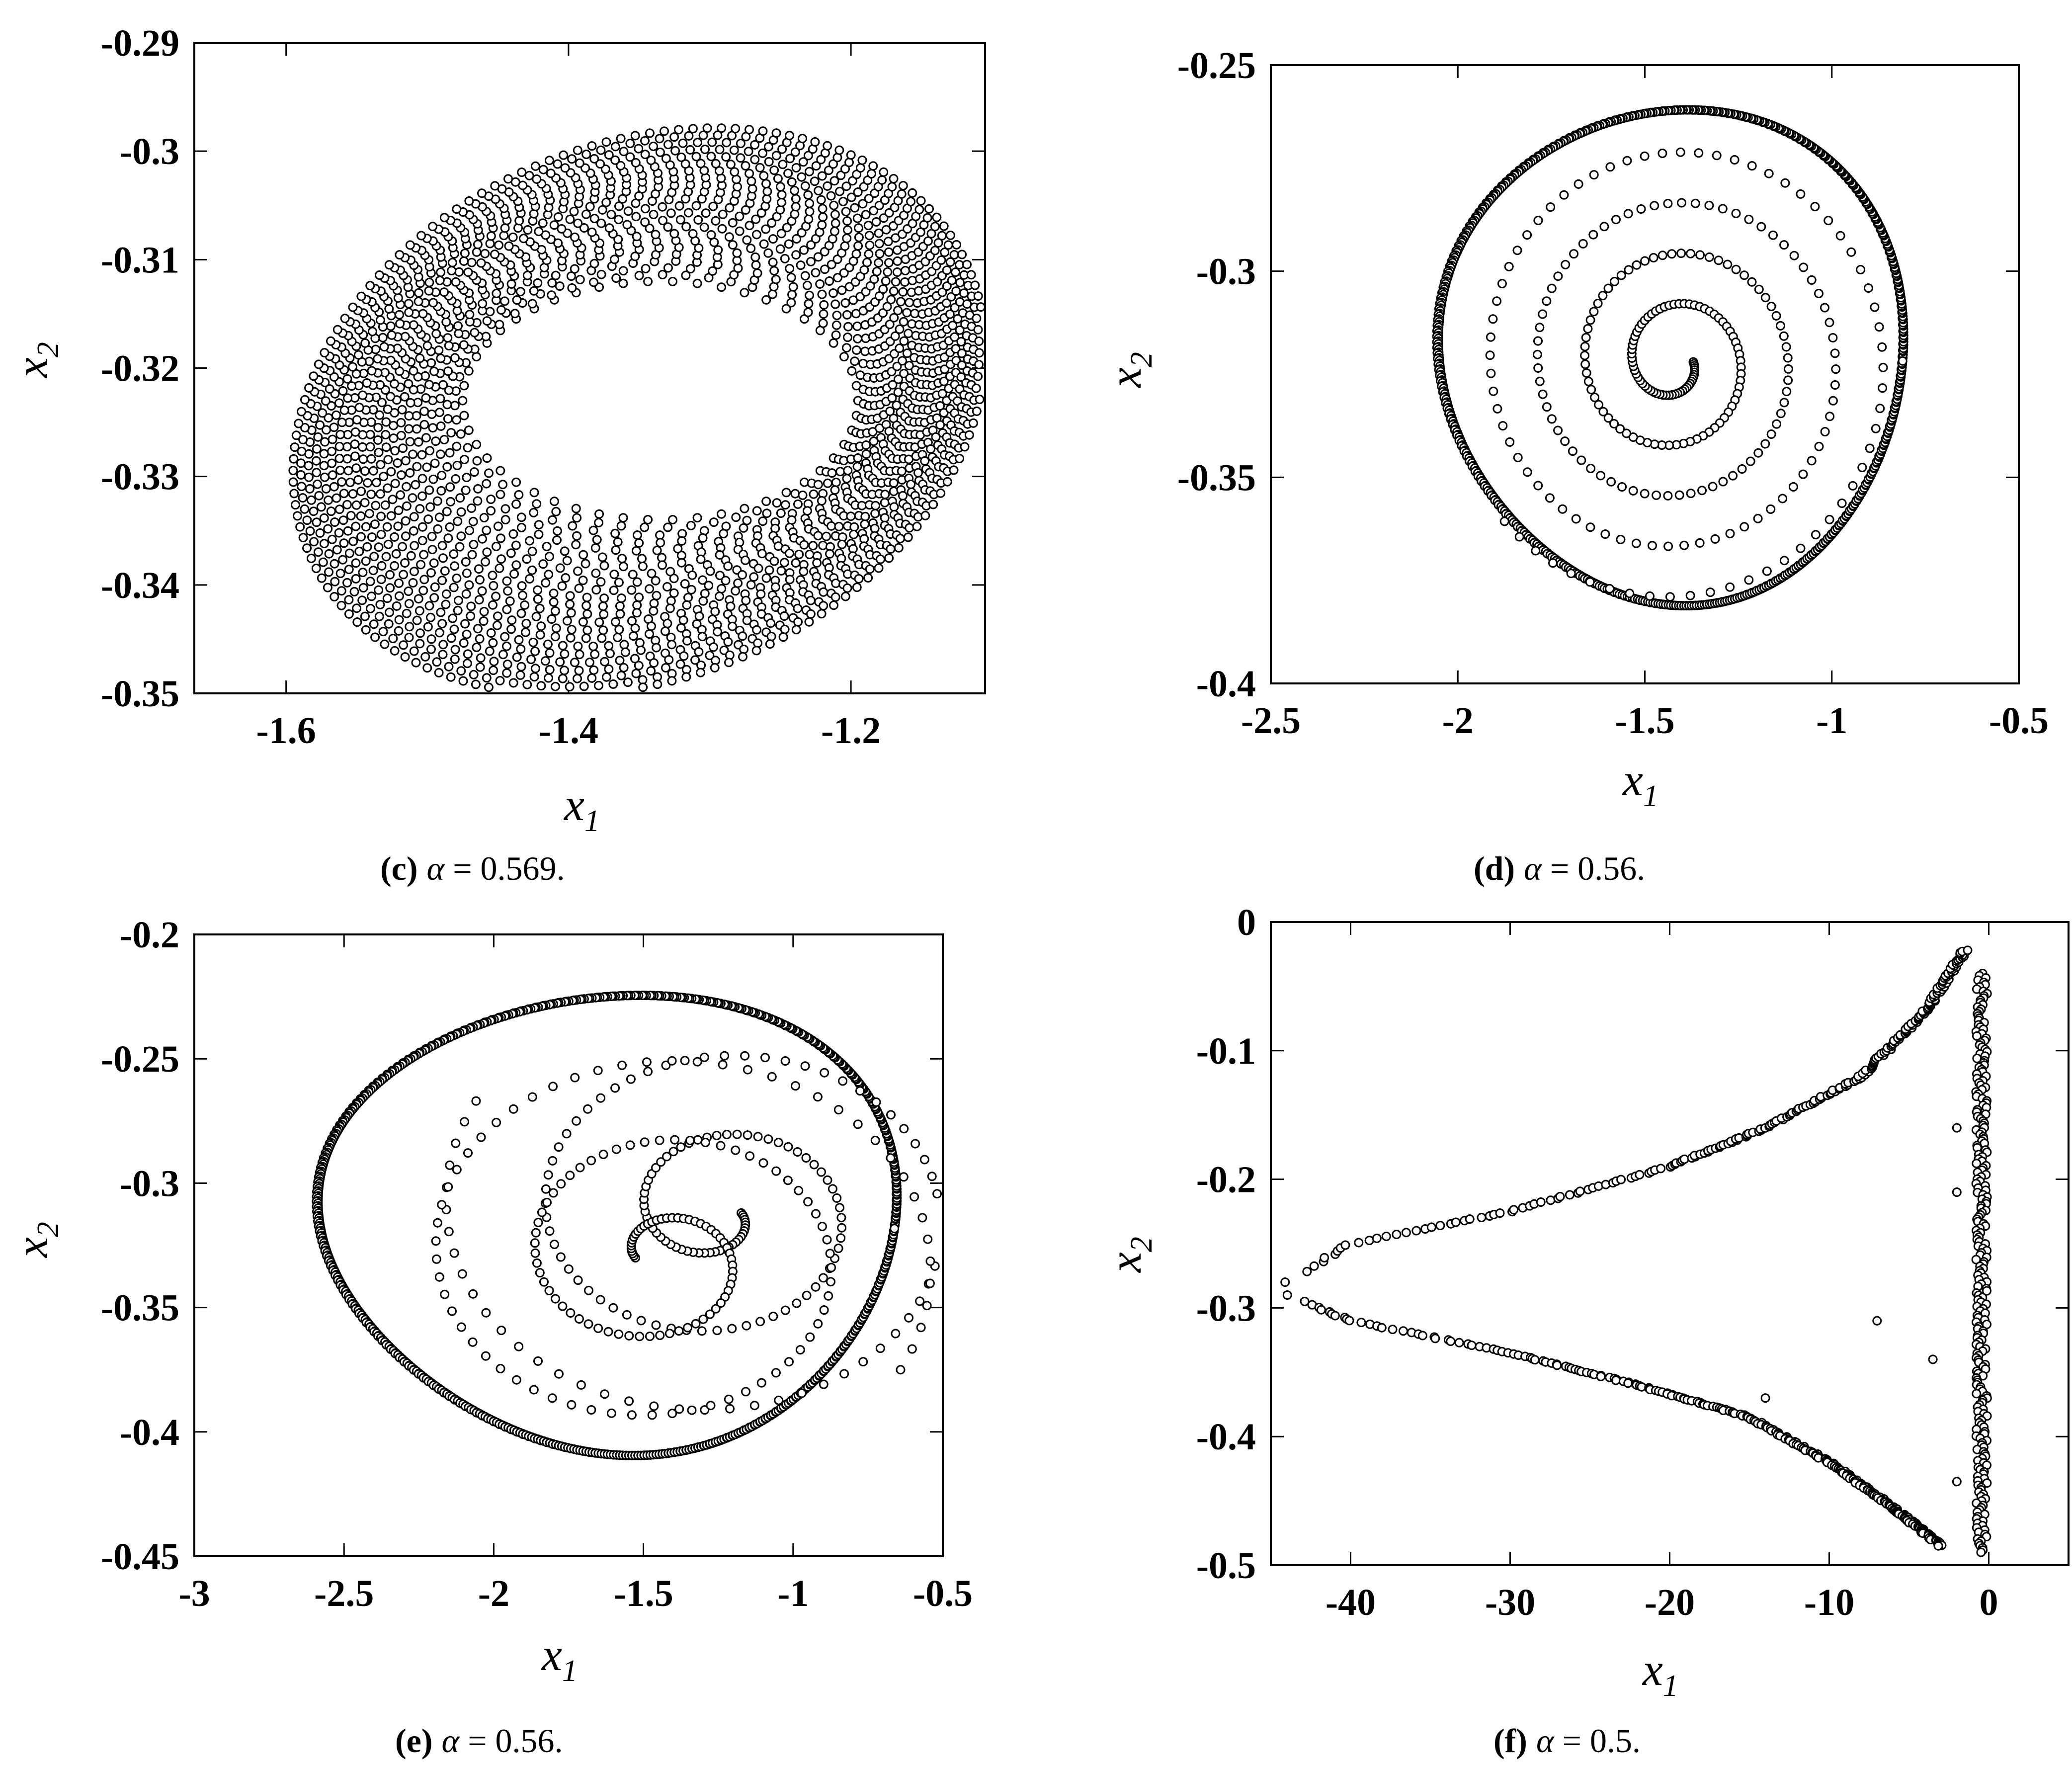 The width and height of the screenshot is (2072, 1766). I want to click on y-tick-label: 0, so click(1246, 922).